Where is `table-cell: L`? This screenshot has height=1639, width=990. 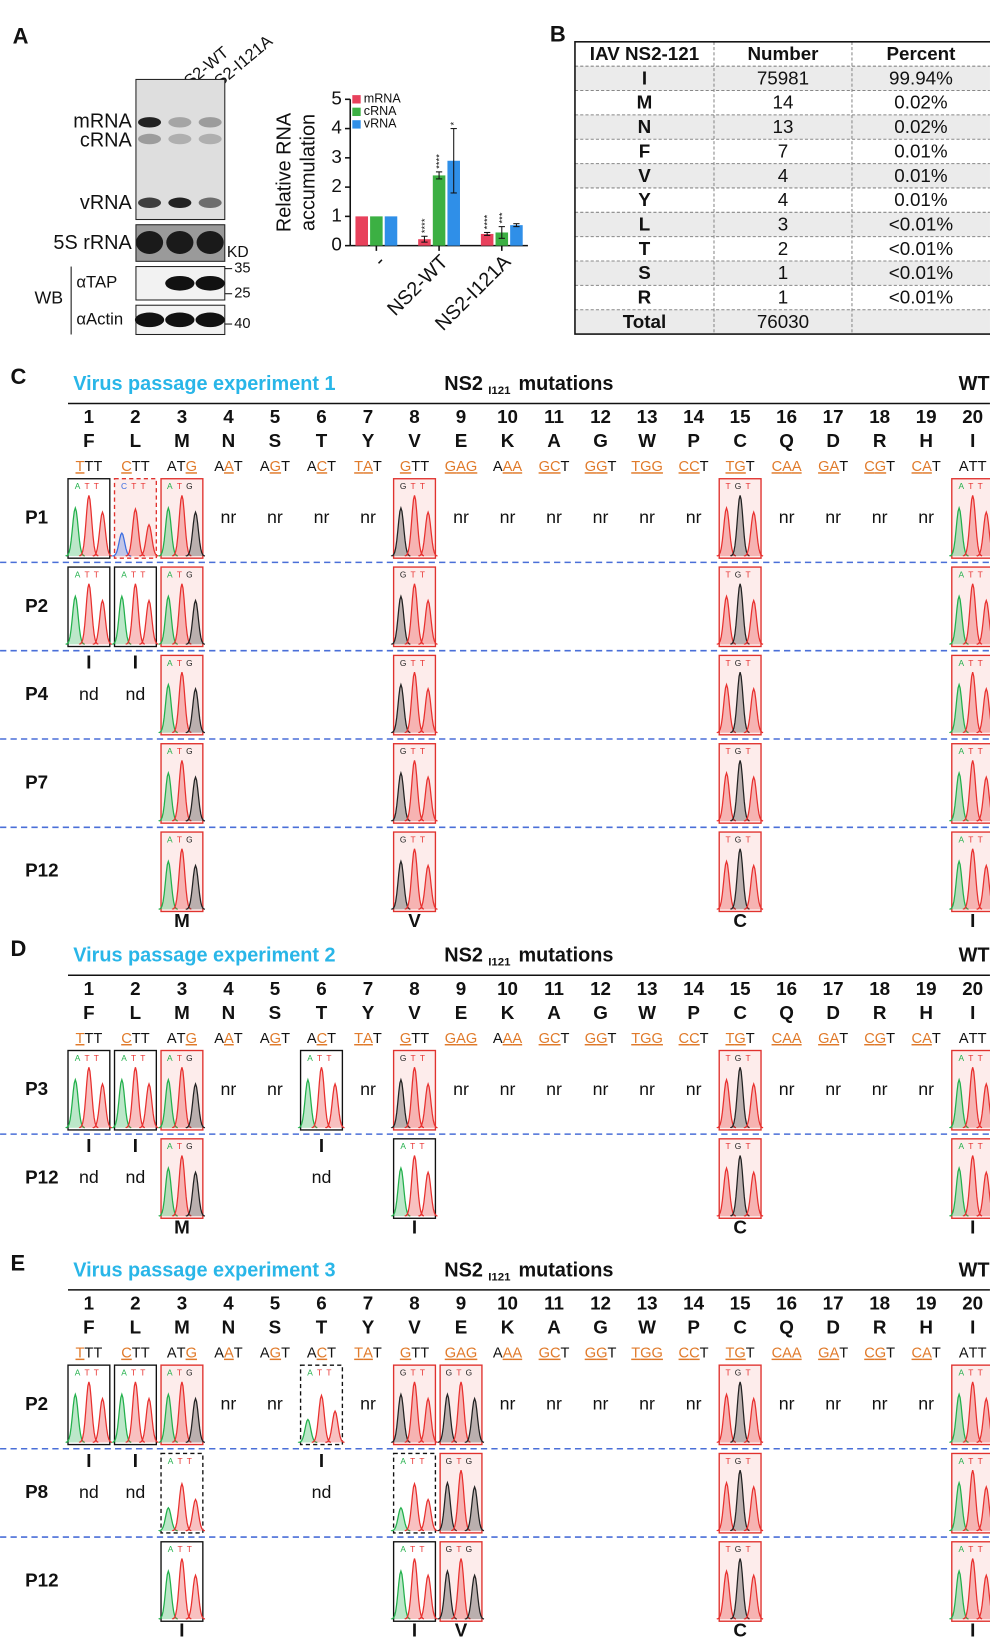 table-cell: L is located at coordinates (644, 223).